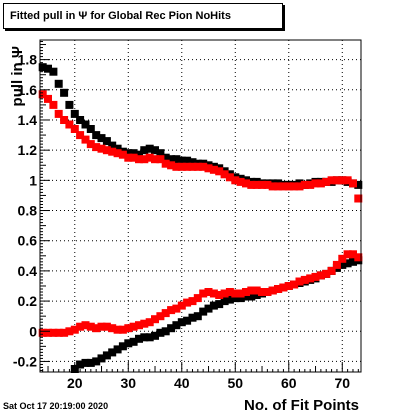  Describe the element at coordinates (28, 90) in the screenshot. I see `y-tick-label: 1.6` at that location.